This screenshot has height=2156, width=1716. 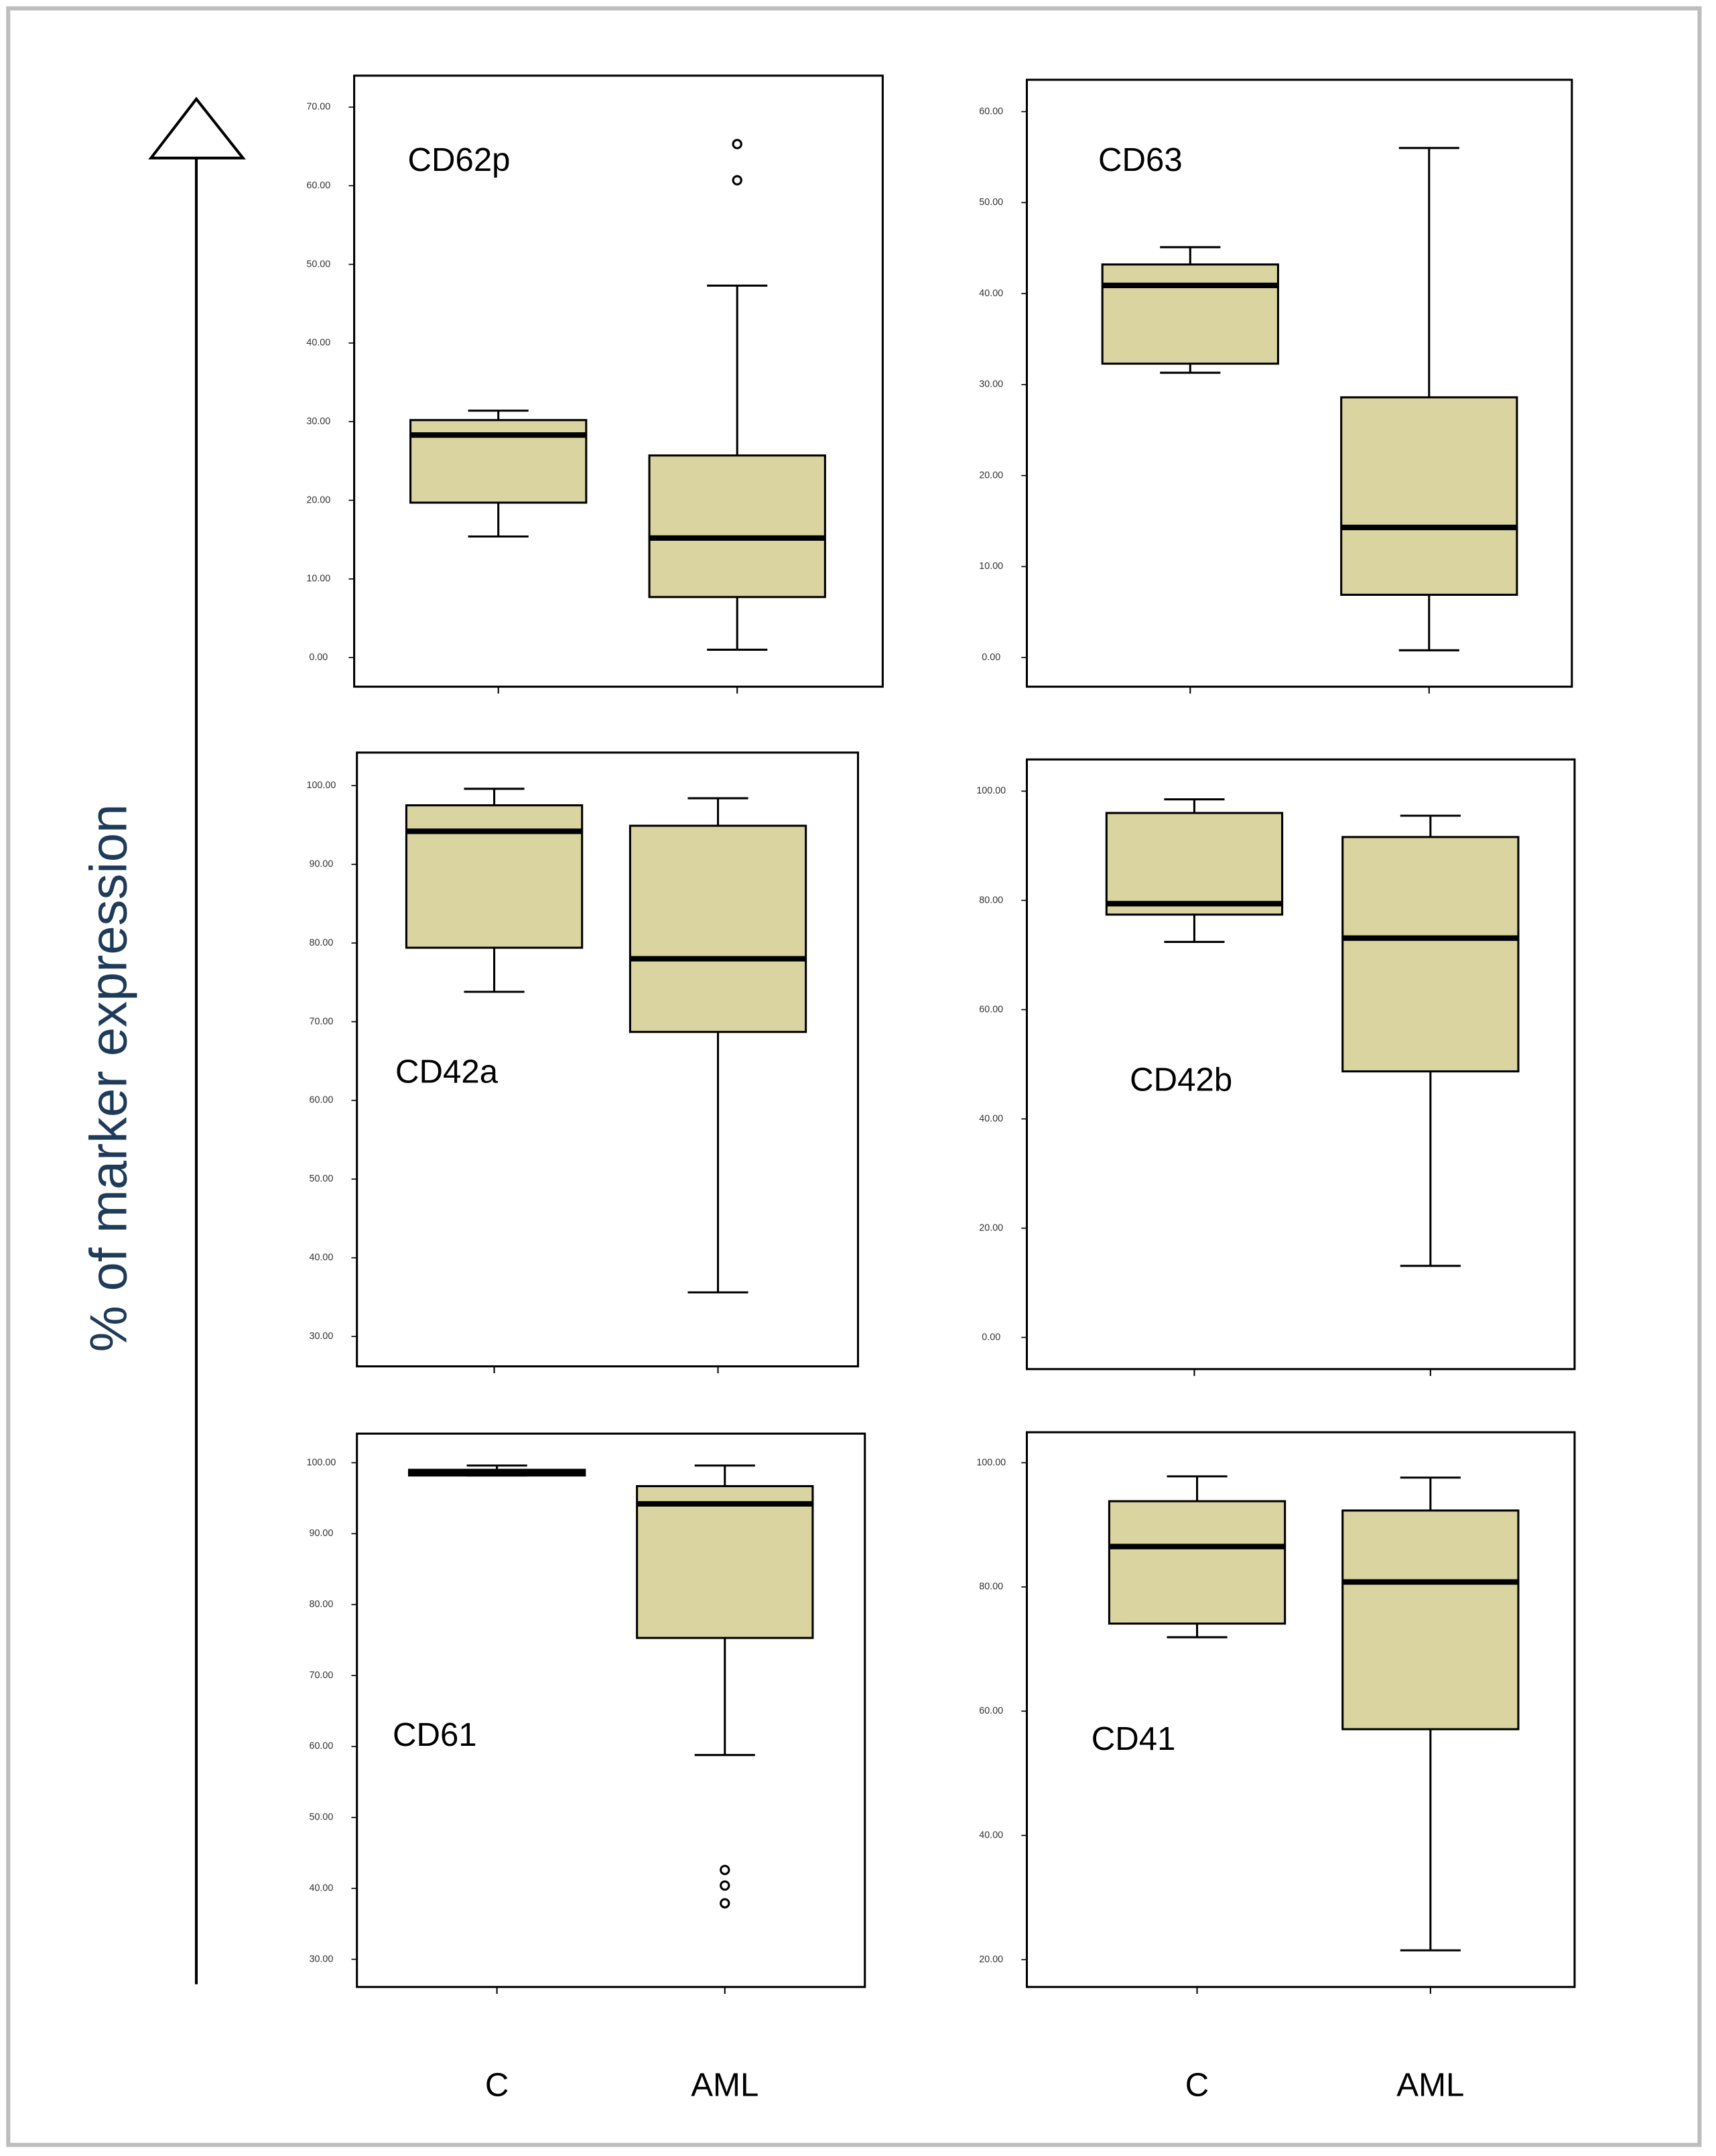 I want to click on arrow-head, so click(x=197, y=128).